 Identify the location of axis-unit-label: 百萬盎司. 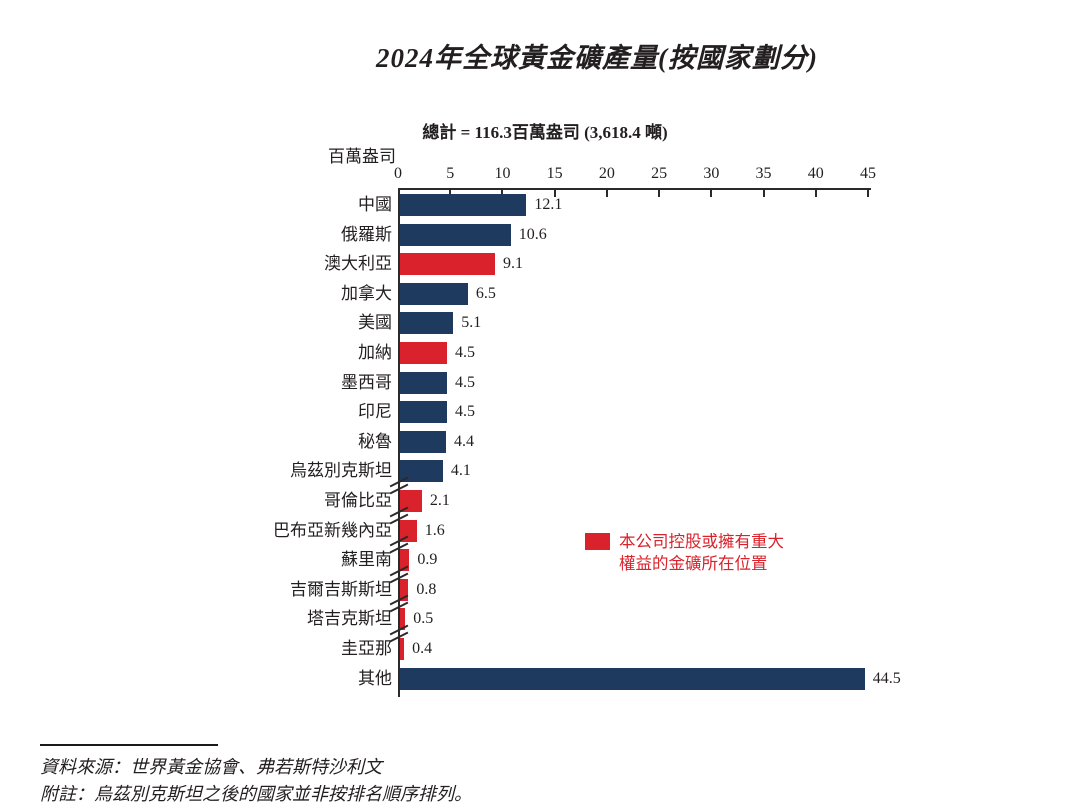
(362, 156).